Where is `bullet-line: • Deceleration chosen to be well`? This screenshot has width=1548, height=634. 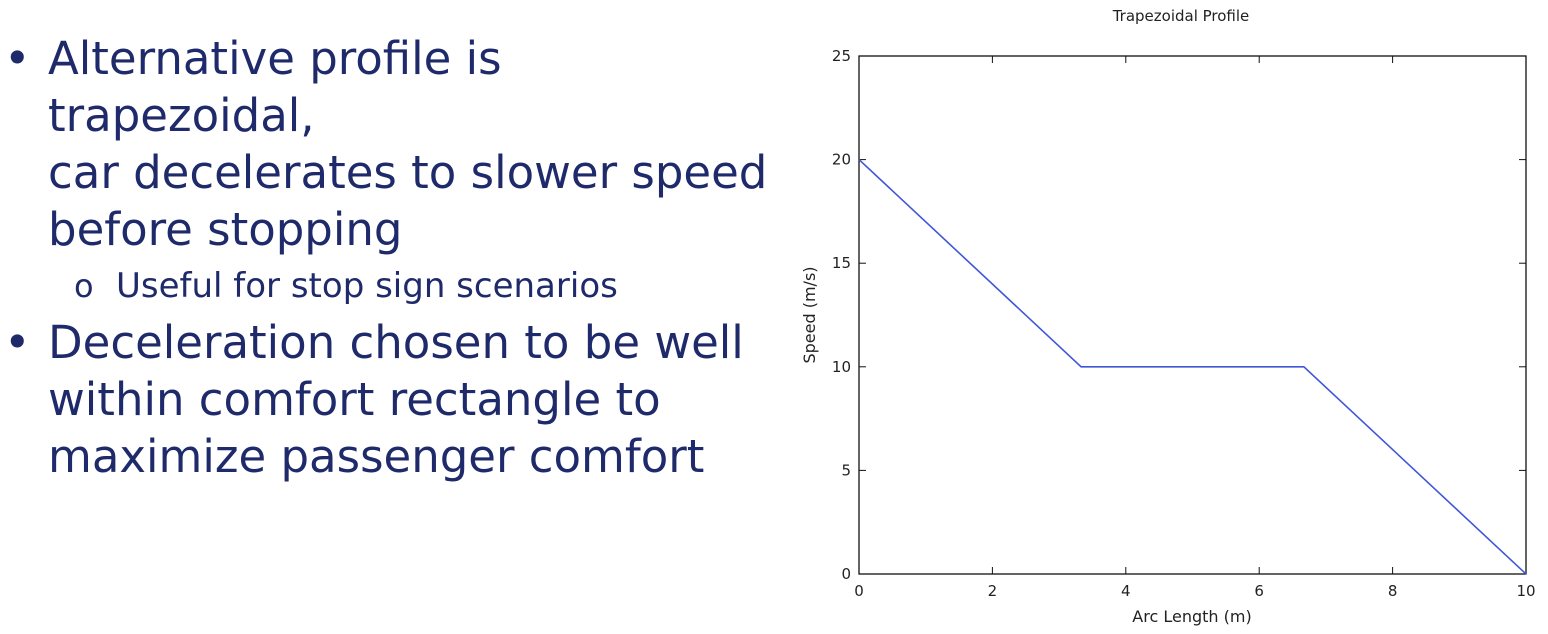 bullet-line: • Deceleration chosen to be well is located at coordinates (390, 342).